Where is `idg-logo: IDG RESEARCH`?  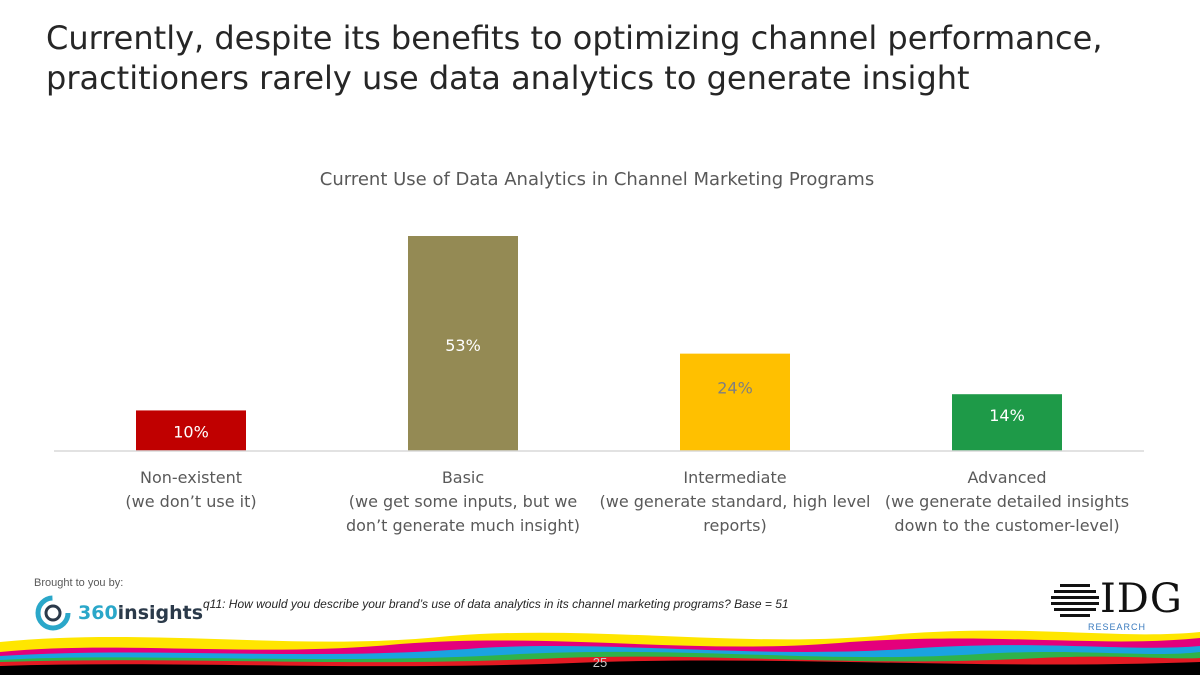 idg-logo: IDG RESEARCH is located at coordinates (1120, 606).